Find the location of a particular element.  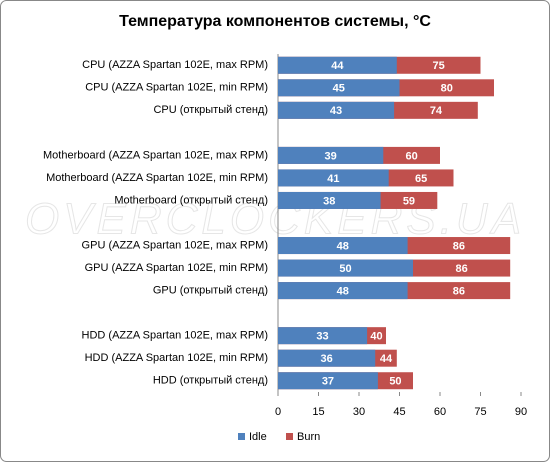

y-tick-label: GPU (AZZA Spartan 102E, max RPM) is located at coordinates (175, 245).